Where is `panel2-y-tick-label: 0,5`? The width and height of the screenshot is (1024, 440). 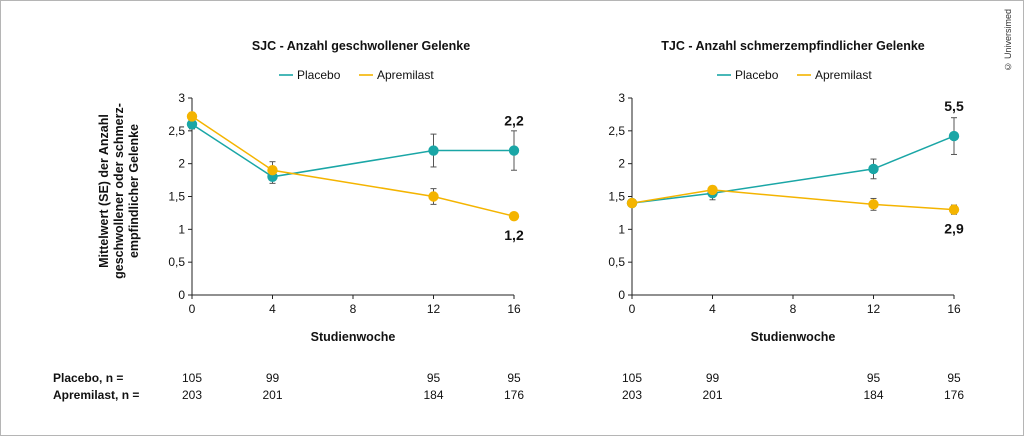 panel2-y-tick-label: 0,5 is located at coordinates (616, 262).